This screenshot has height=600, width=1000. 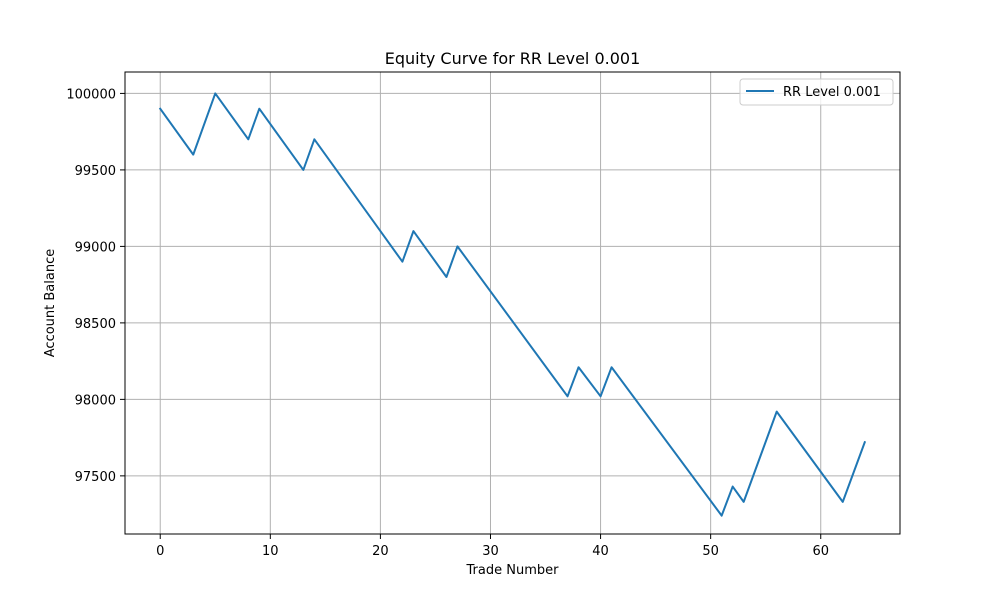 What do you see at coordinates (91, 94) in the screenshot?
I see `y-tick-label: 100000` at bounding box center [91, 94].